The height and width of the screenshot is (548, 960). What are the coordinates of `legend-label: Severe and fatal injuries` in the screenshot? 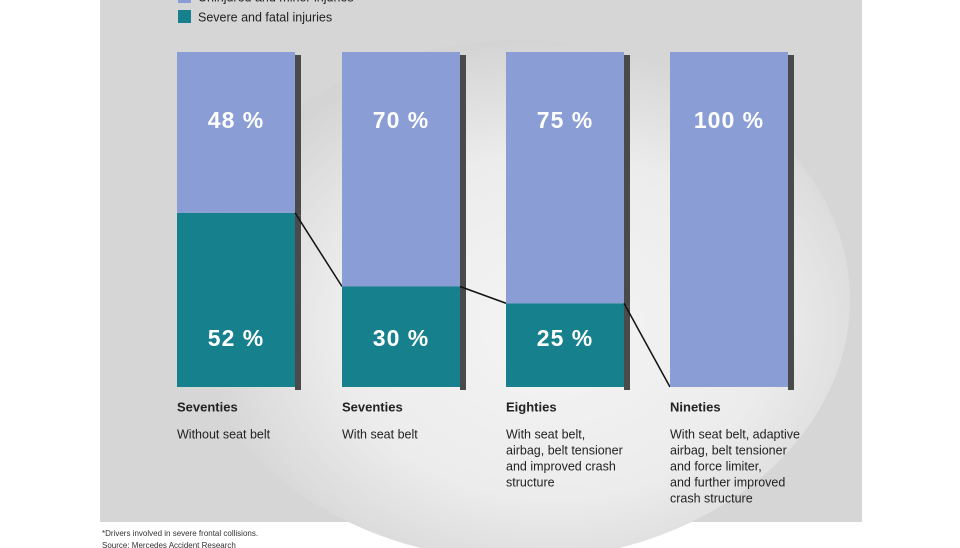 It's located at (265, 17).